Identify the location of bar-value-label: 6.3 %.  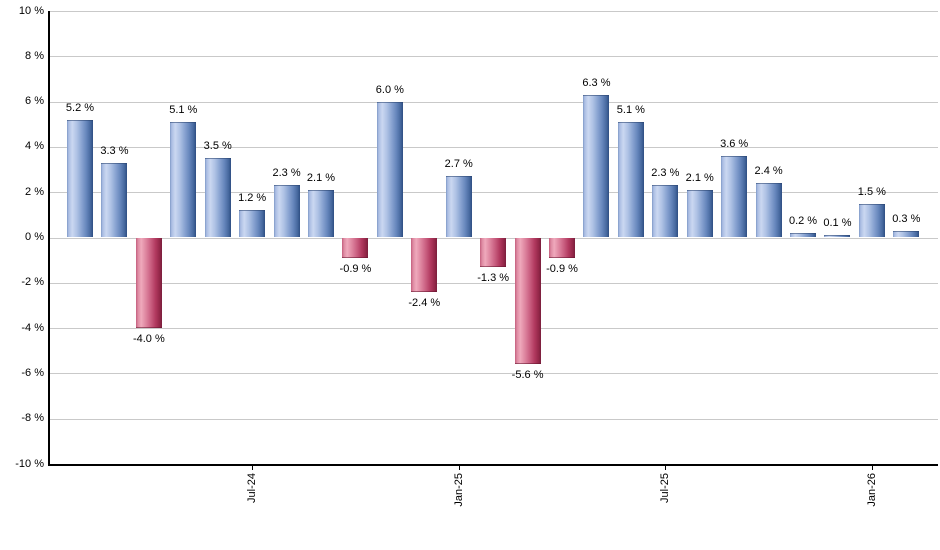
(596, 82).